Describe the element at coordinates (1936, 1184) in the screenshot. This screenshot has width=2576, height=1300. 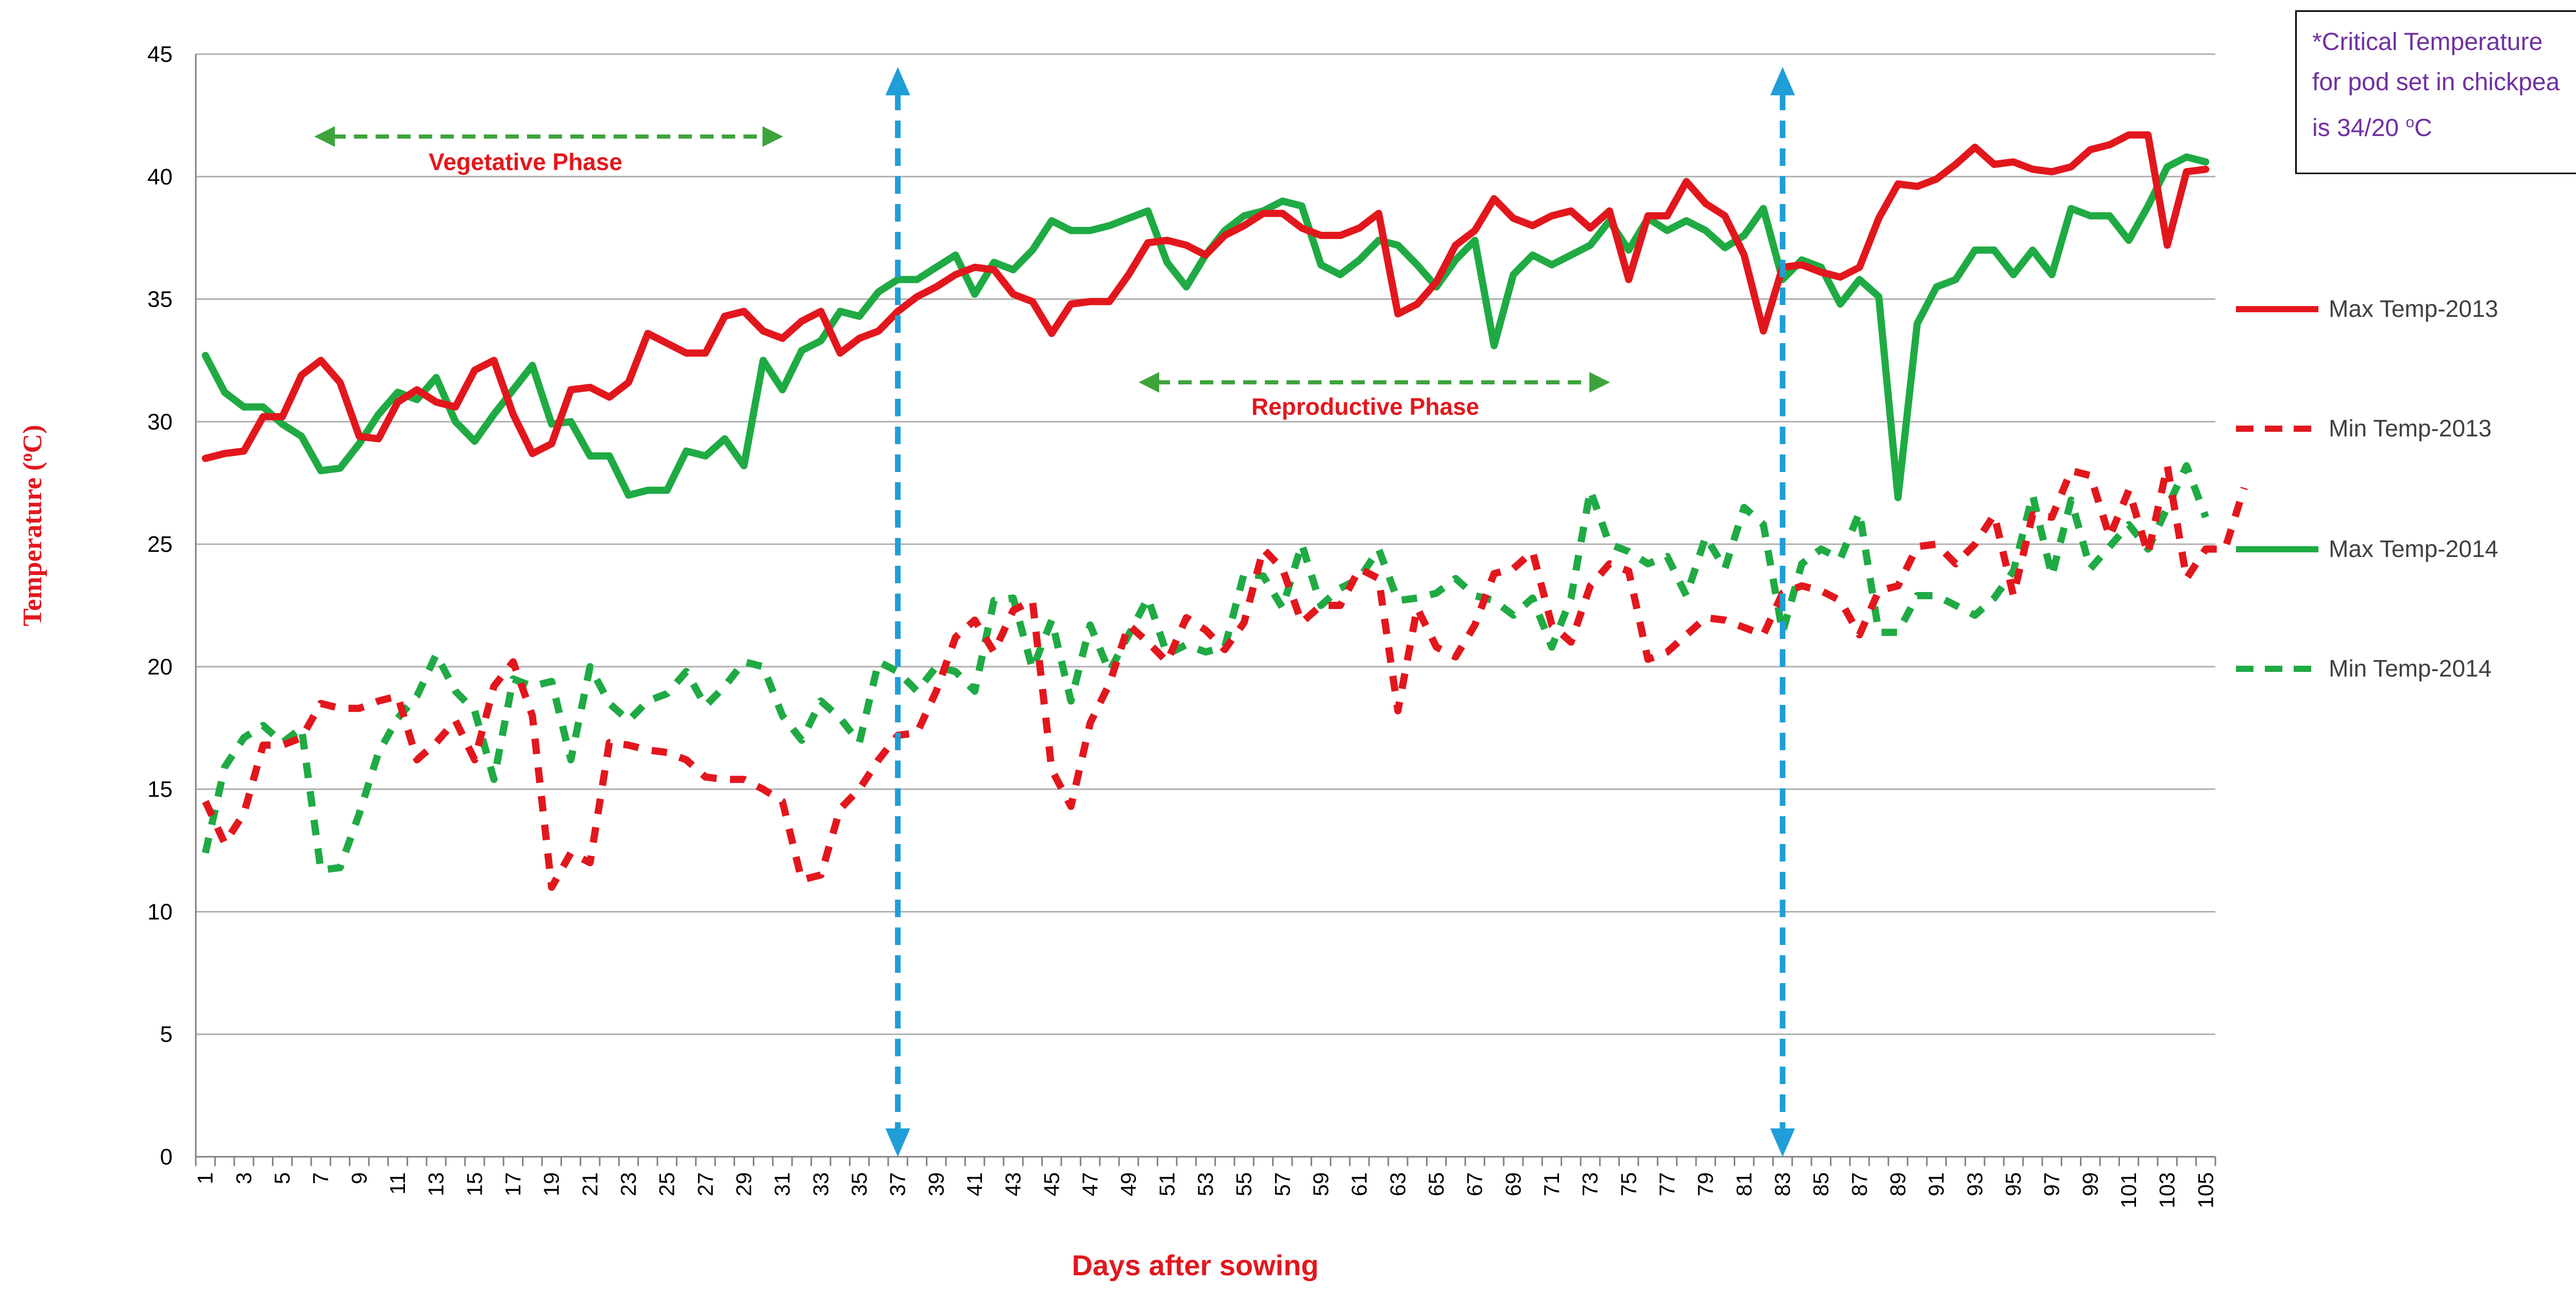
I see `x-tick-label-91: 91` at that location.